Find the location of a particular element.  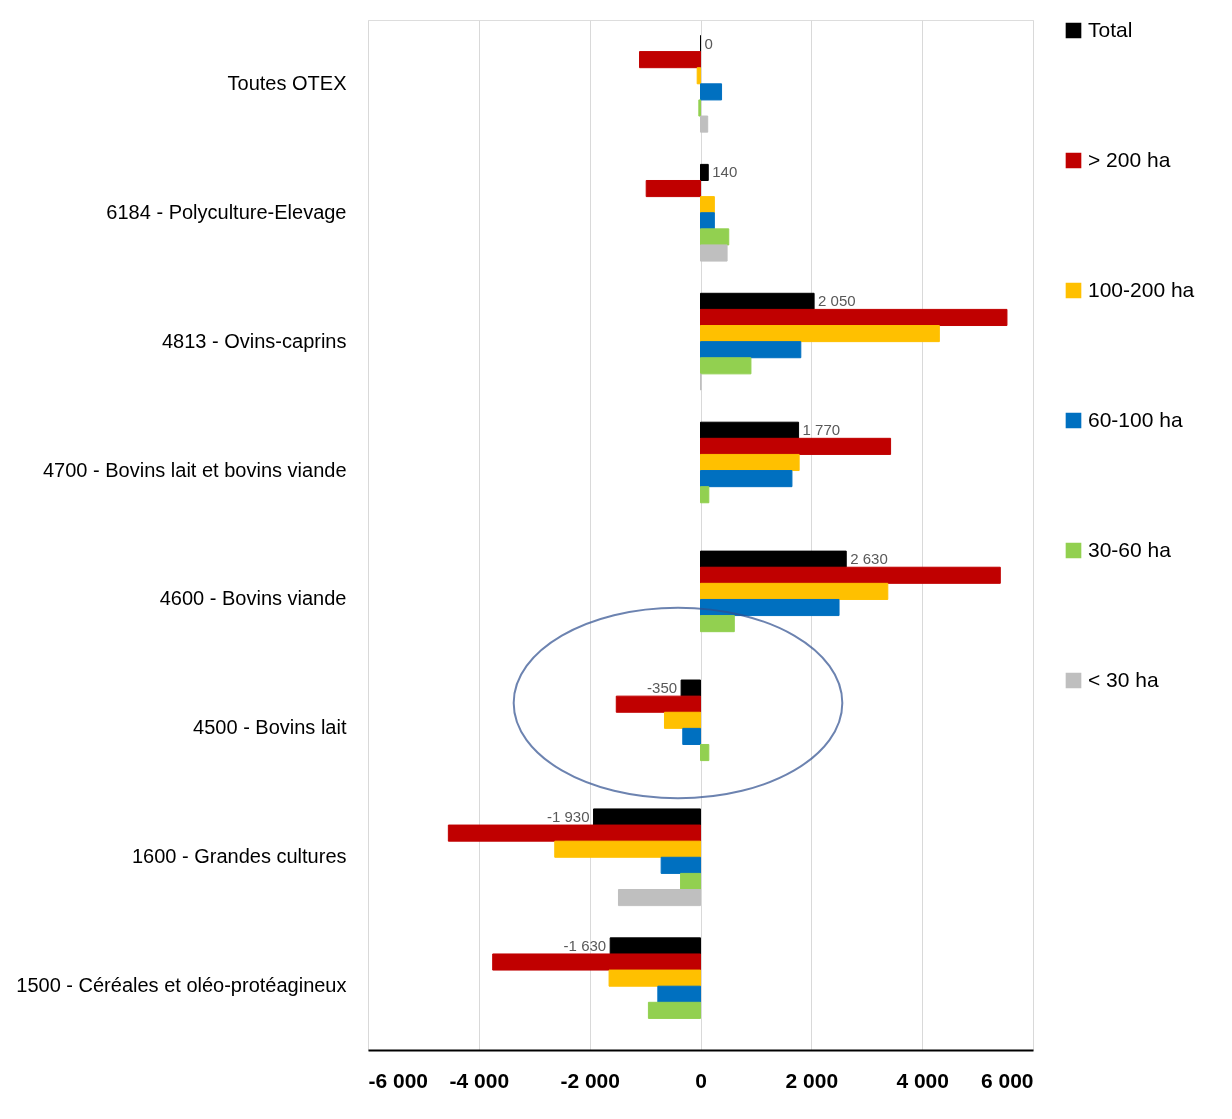

legend-label: 100-200 ha is located at coordinates (1141, 289).